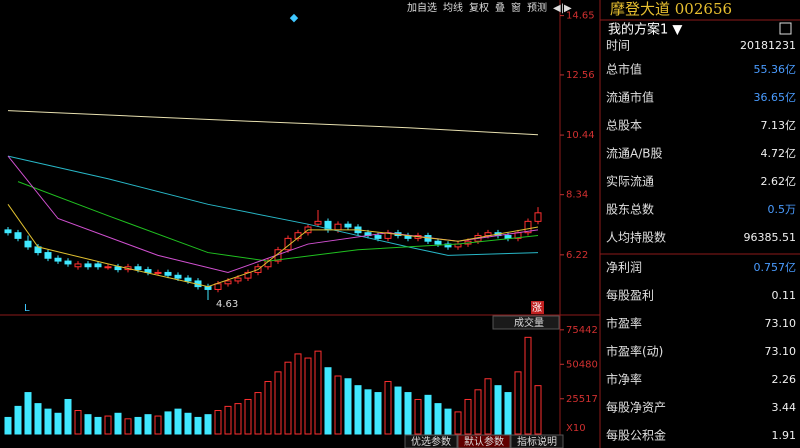 This screenshot has width=800, height=448. What do you see at coordinates (624, 69) in the screenshot?
I see `row-label: 总市值` at bounding box center [624, 69].